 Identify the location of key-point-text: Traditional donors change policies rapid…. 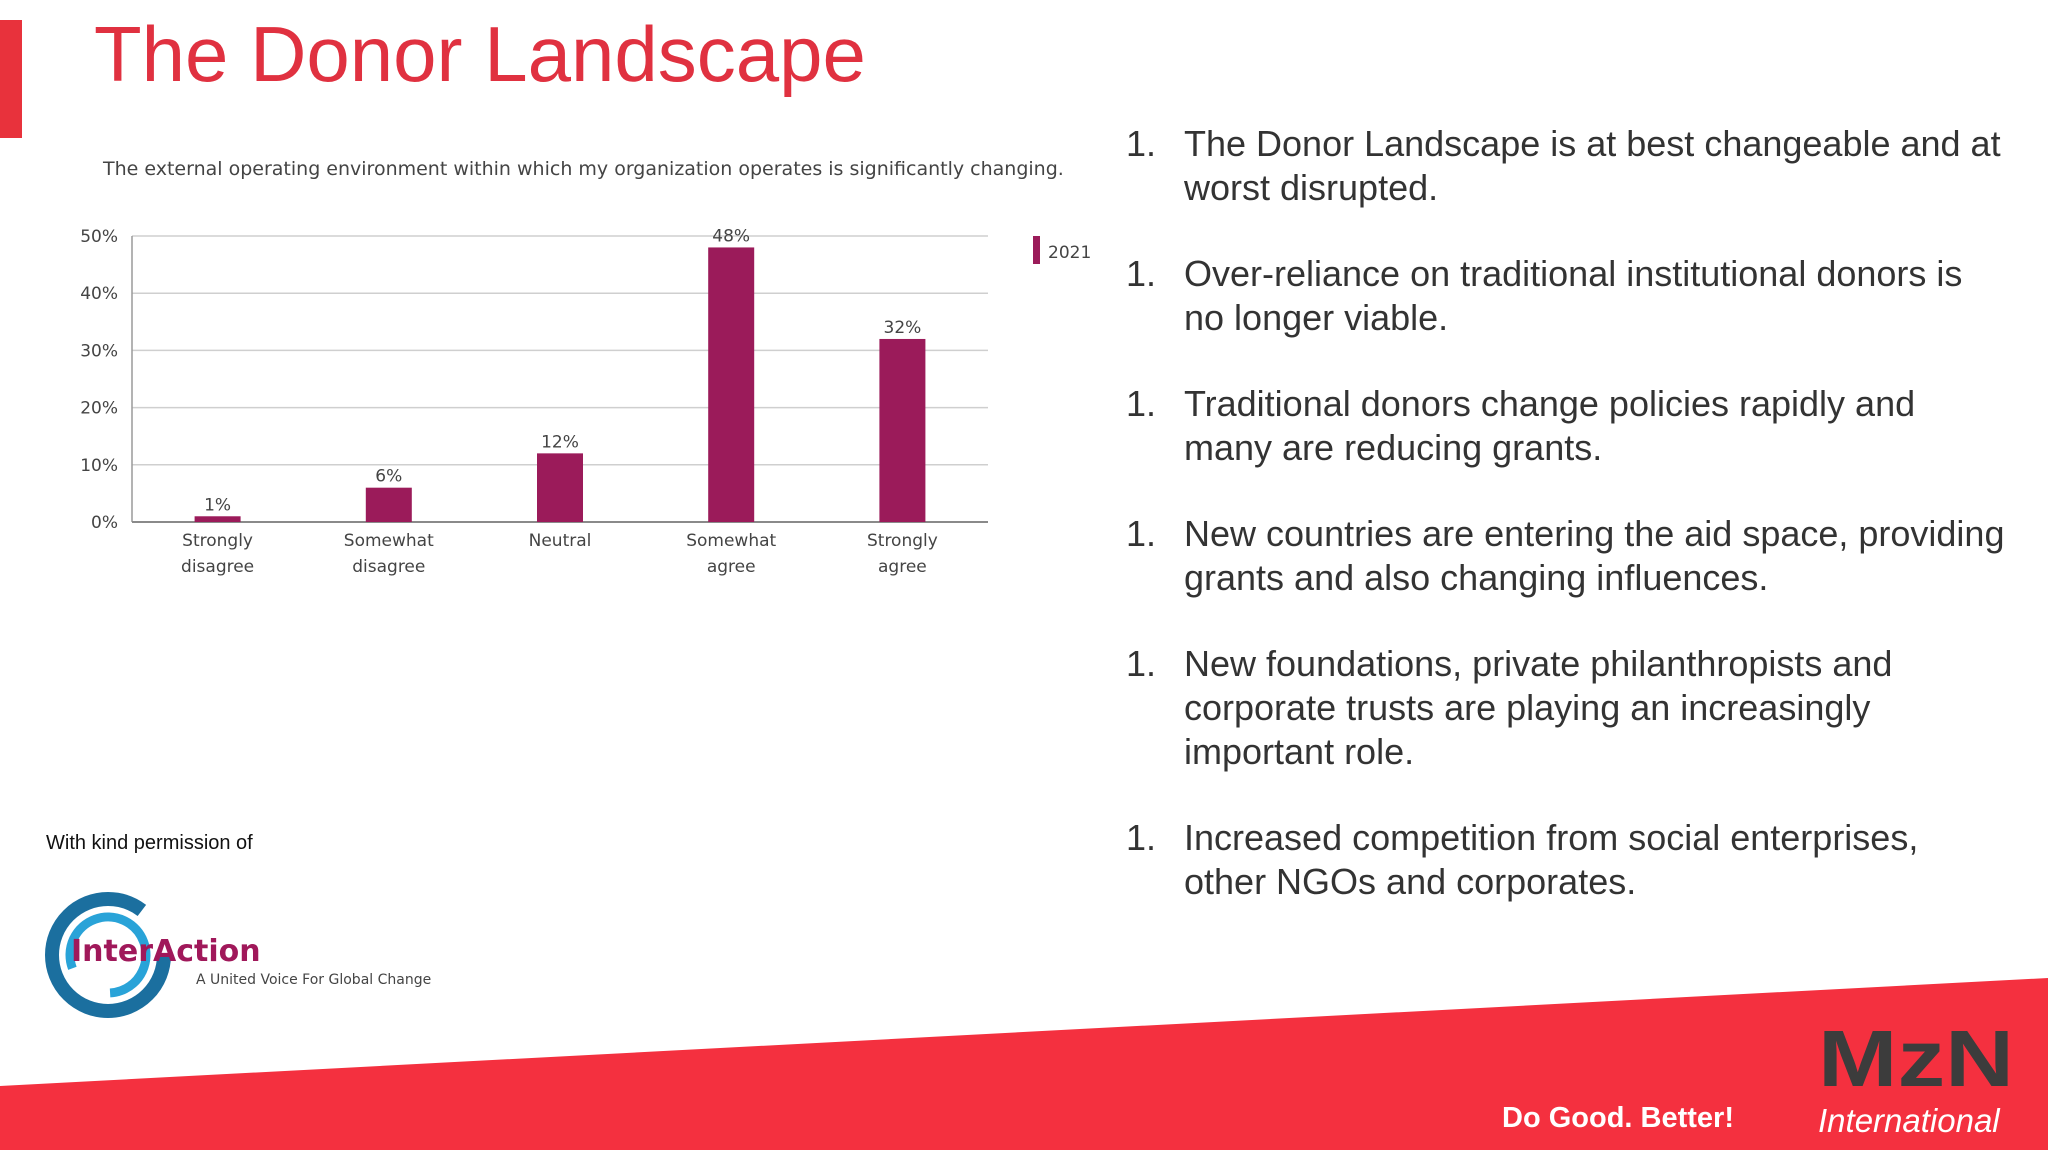
(1550, 403).